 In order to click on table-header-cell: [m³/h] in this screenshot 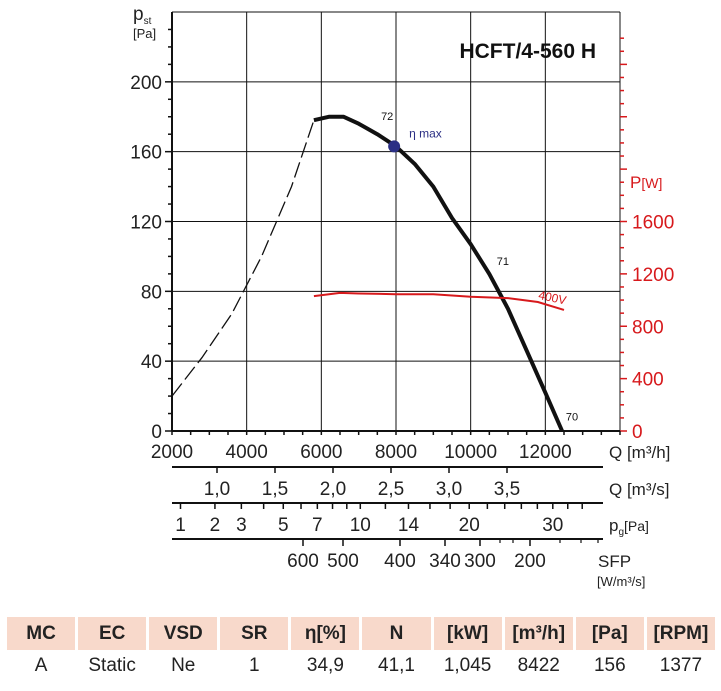, I will do `click(538, 633)`.